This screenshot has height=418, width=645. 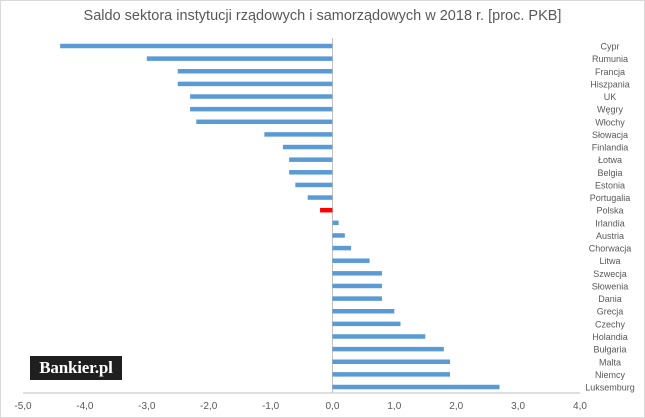 What do you see at coordinates (610, 148) in the screenshot?
I see `category-label: Finlandia` at bounding box center [610, 148].